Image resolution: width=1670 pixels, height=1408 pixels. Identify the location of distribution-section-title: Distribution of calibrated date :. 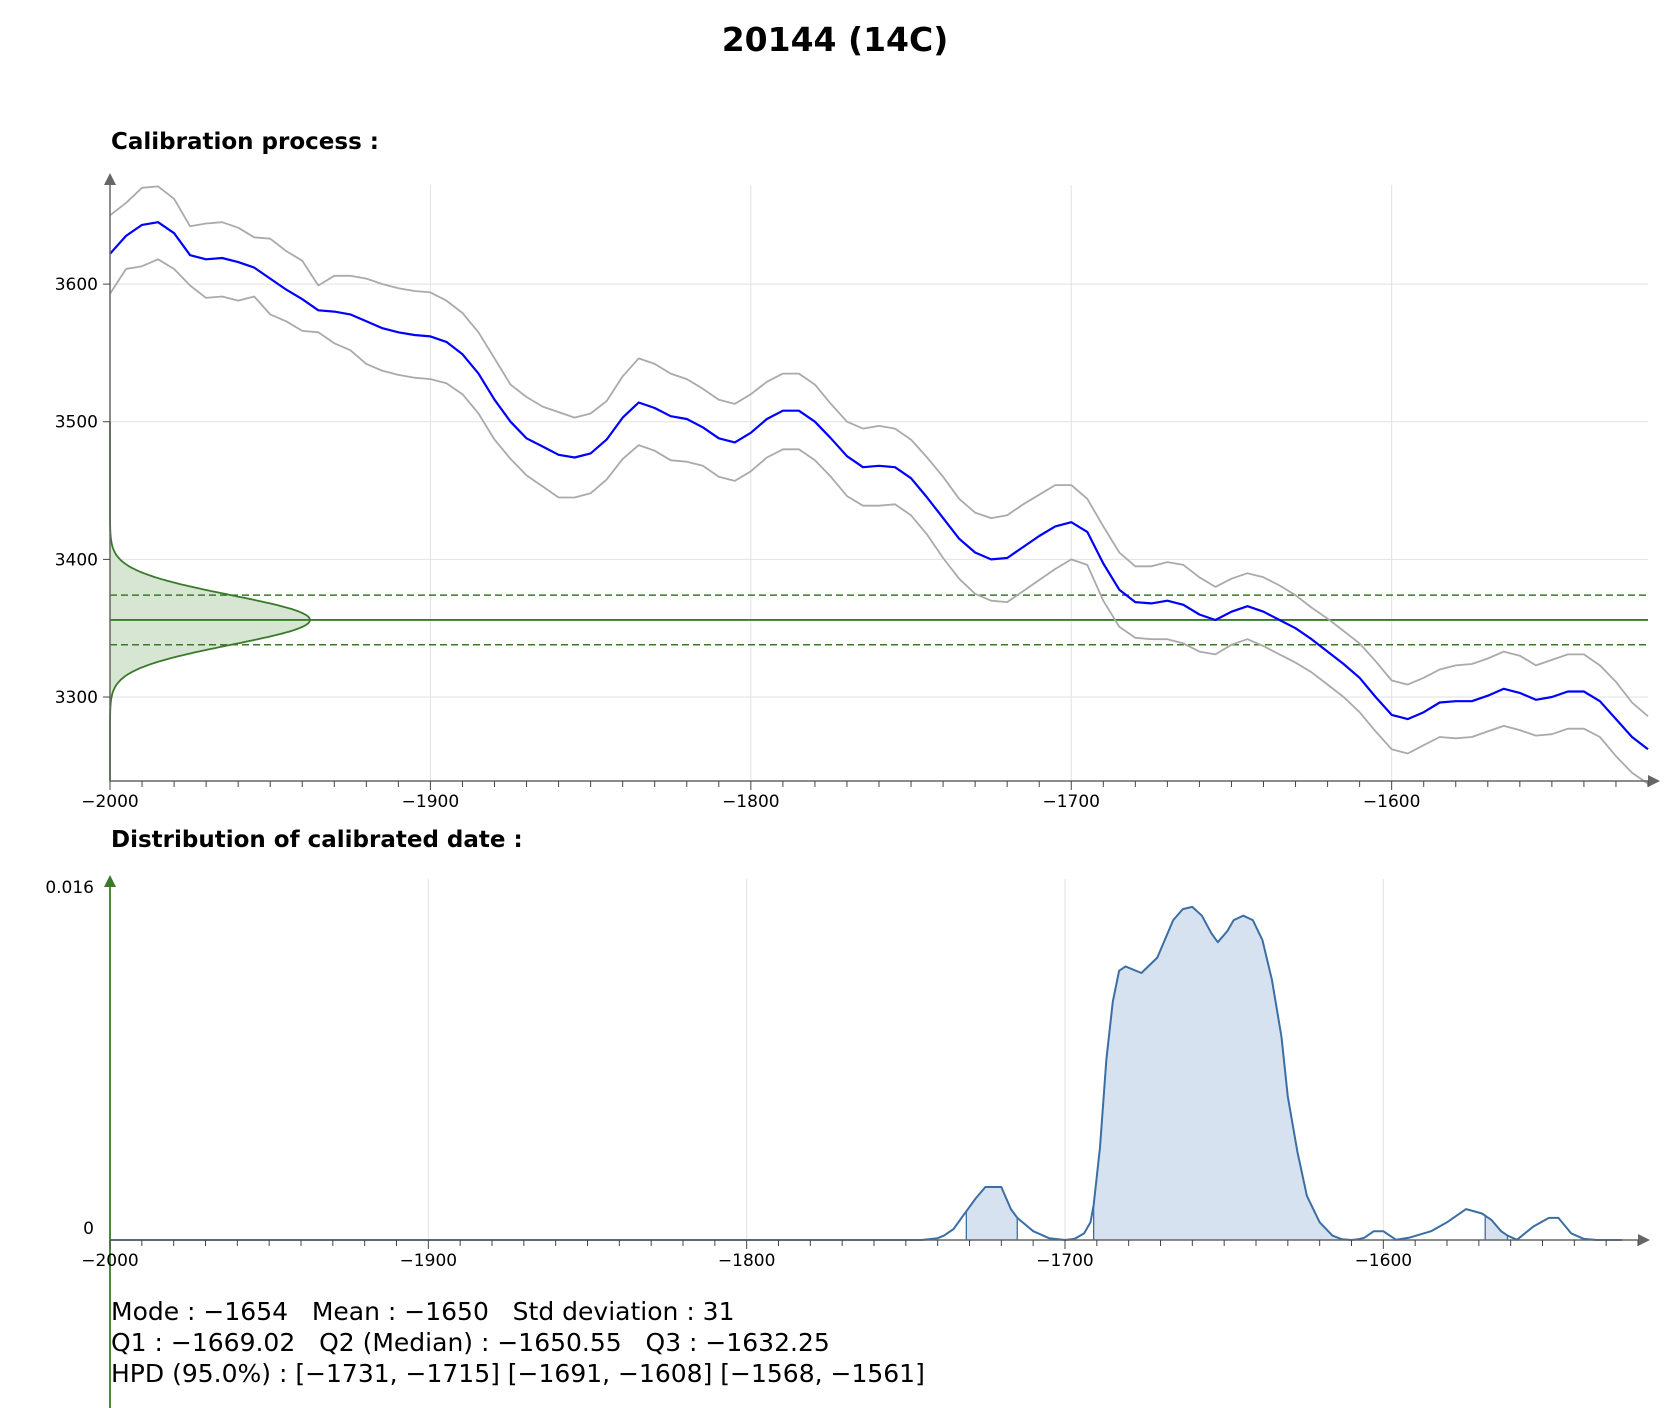
(317, 840).